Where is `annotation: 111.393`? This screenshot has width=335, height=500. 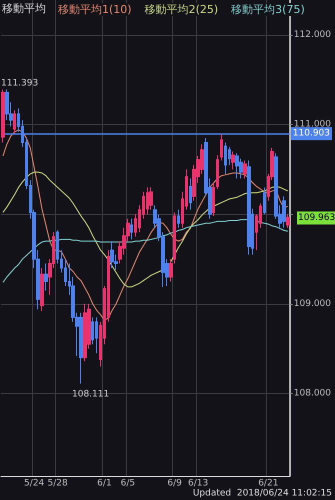
annotation: 111.393 is located at coordinates (19, 83).